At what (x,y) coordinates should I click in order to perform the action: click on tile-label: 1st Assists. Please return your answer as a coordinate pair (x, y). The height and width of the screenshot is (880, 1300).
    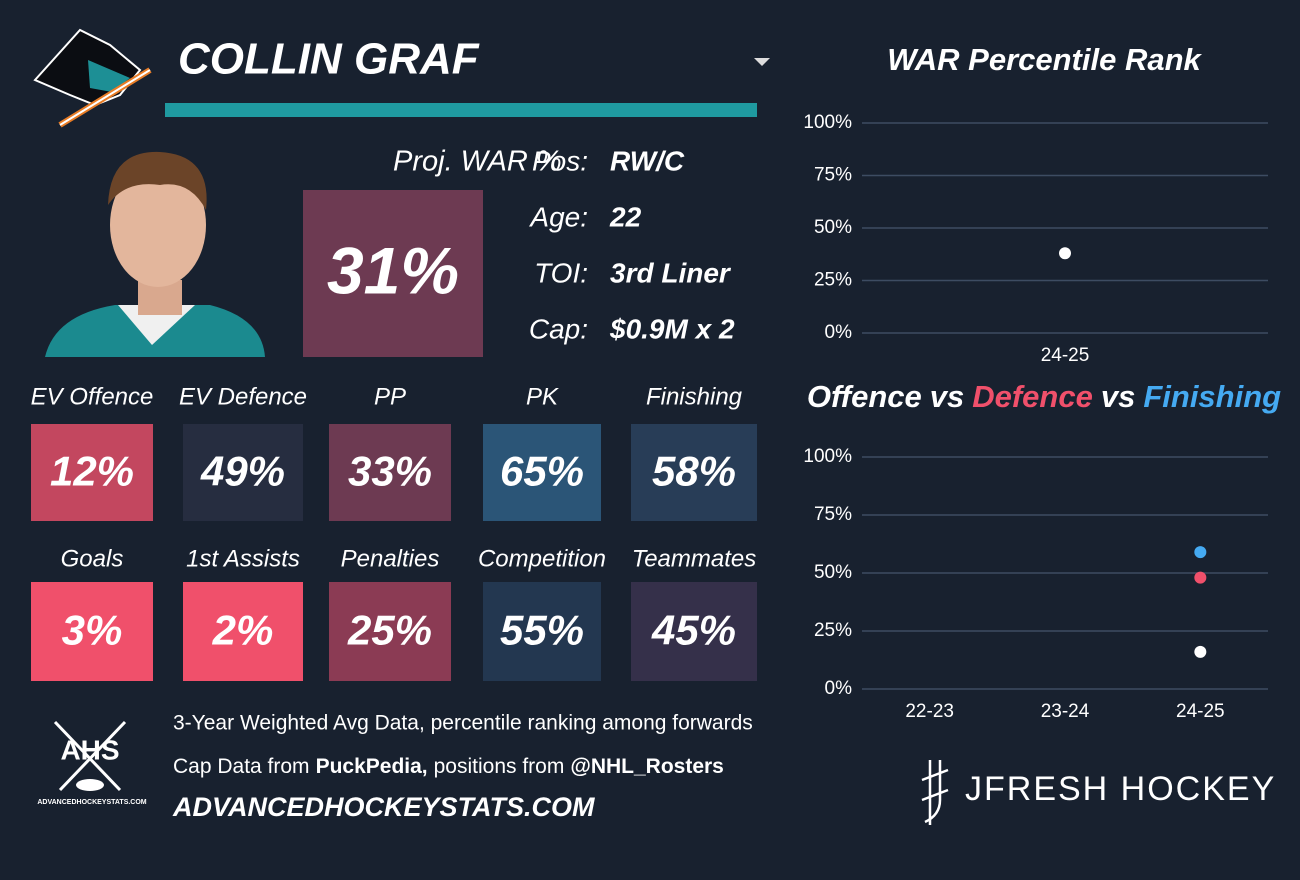
    Looking at the image, I should click on (243, 558).